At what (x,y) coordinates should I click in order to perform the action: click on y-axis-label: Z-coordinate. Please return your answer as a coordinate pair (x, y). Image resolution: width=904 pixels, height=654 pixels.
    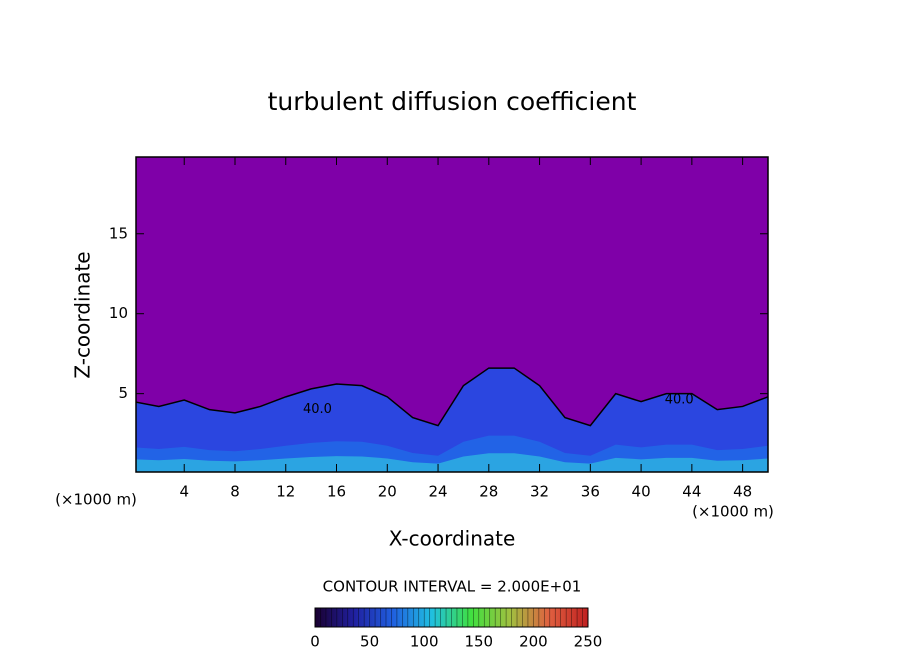
    Looking at the image, I should click on (83, 314).